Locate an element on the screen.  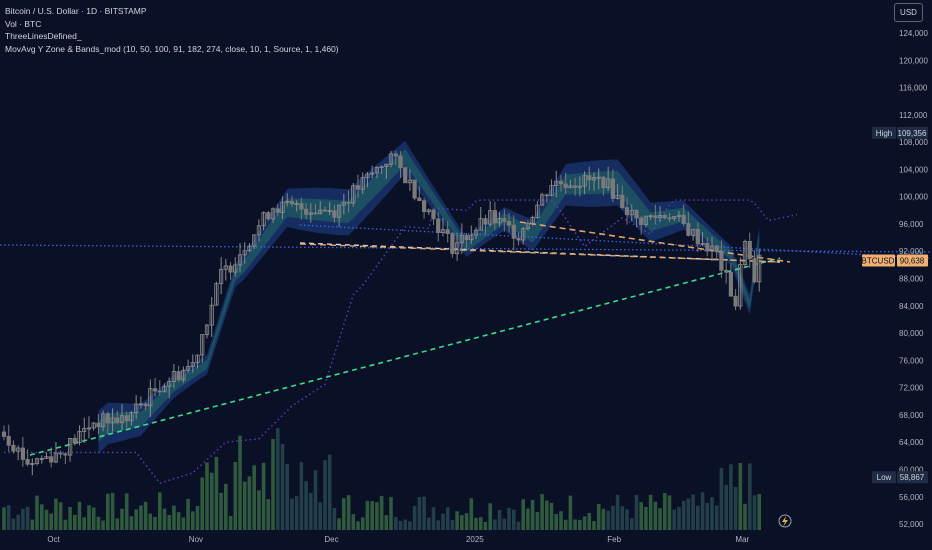
y-tick-label: 56,000 is located at coordinates (911, 497).